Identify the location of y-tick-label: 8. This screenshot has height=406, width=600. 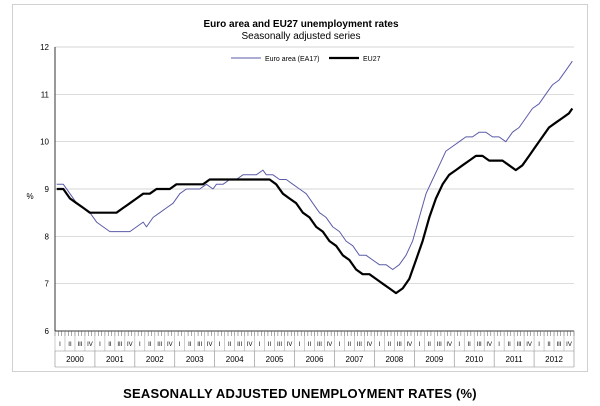
(47, 236).